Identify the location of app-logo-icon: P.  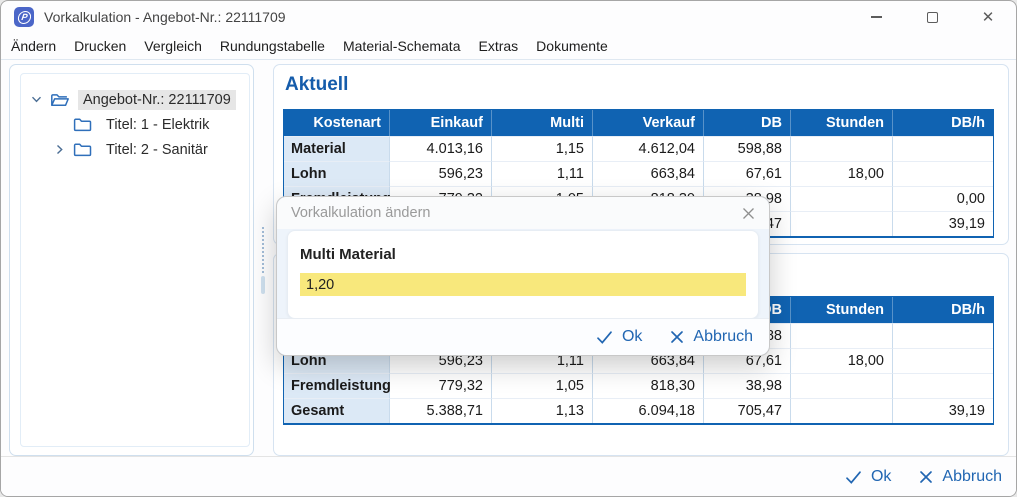
(24, 17).